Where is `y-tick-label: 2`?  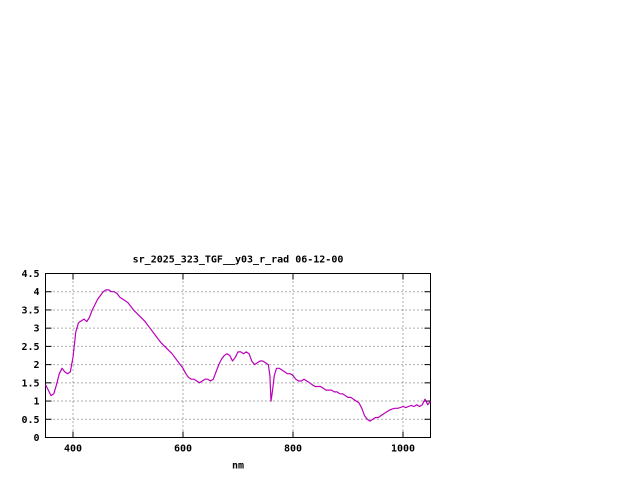 y-tick-label: 2 is located at coordinates (36, 365).